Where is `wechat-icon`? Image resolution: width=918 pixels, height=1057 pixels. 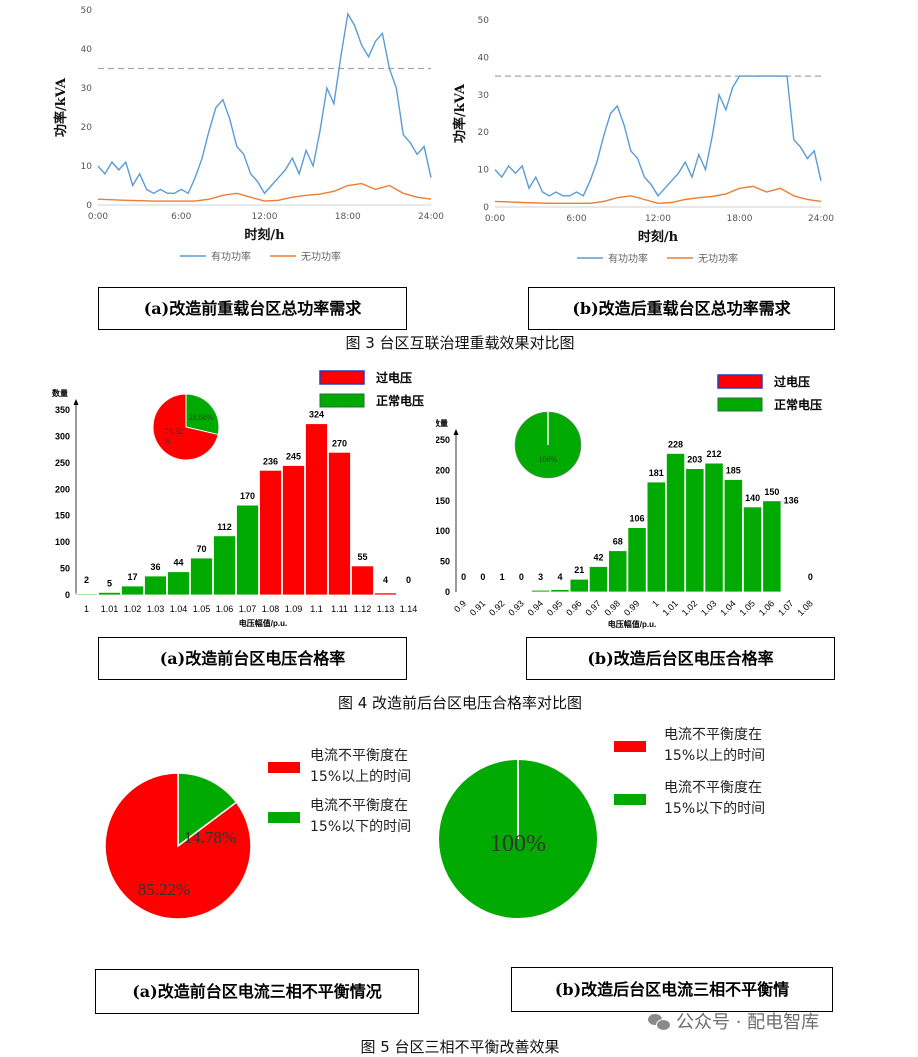 wechat-icon is located at coordinates (659, 1022).